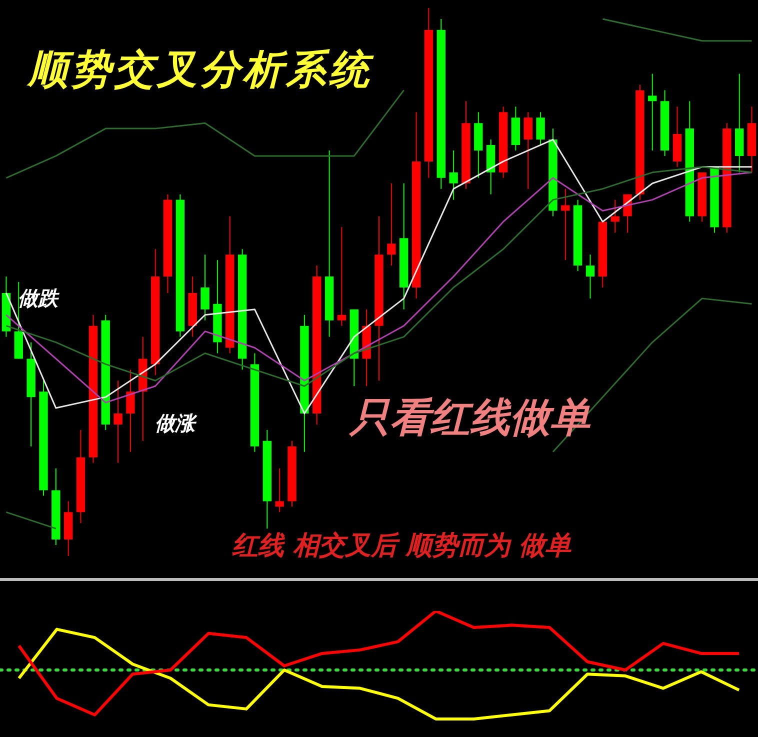  I want to click on annotation: 只看红线做单, so click(470, 418).